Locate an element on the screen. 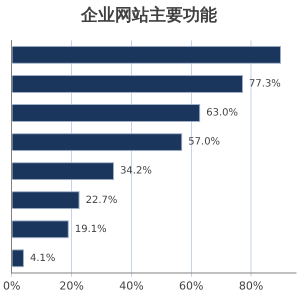  data-label: 77.3% is located at coordinates (265, 84).